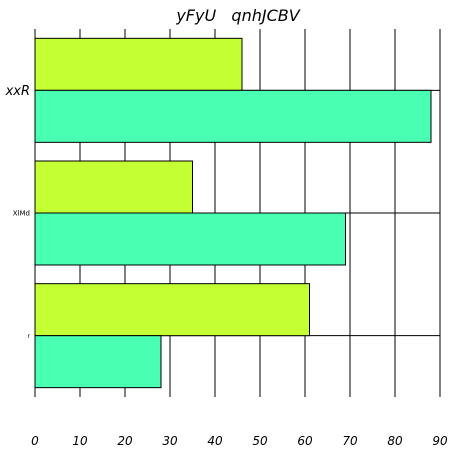 The width and height of the screenshot is (456, 456). I want to click on bar-series-2-XlMd, so click(113, 187).